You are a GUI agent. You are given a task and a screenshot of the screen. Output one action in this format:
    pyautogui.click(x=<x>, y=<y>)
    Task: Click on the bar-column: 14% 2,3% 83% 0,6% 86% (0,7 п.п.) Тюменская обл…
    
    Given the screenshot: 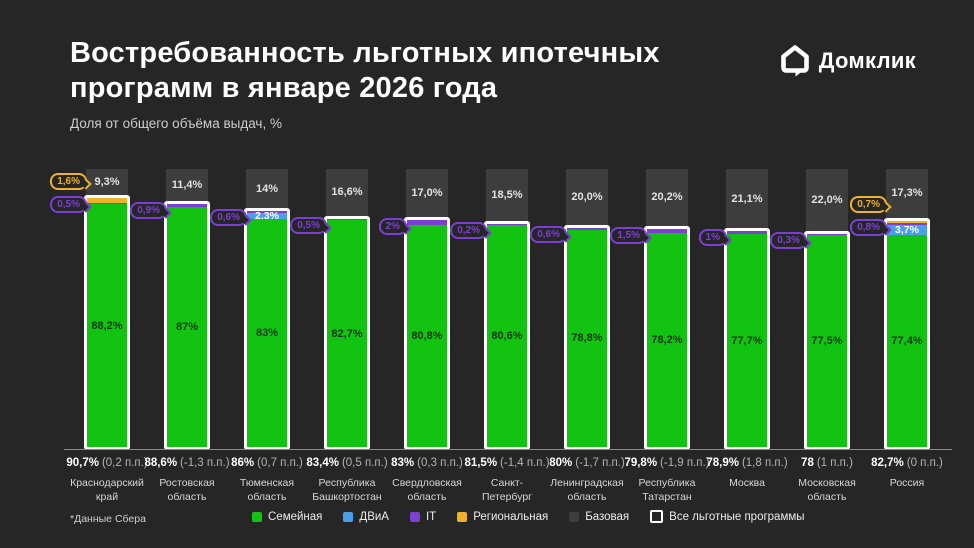 What is the action you would take?
    pyautogui.click(x=258, y=336)
    